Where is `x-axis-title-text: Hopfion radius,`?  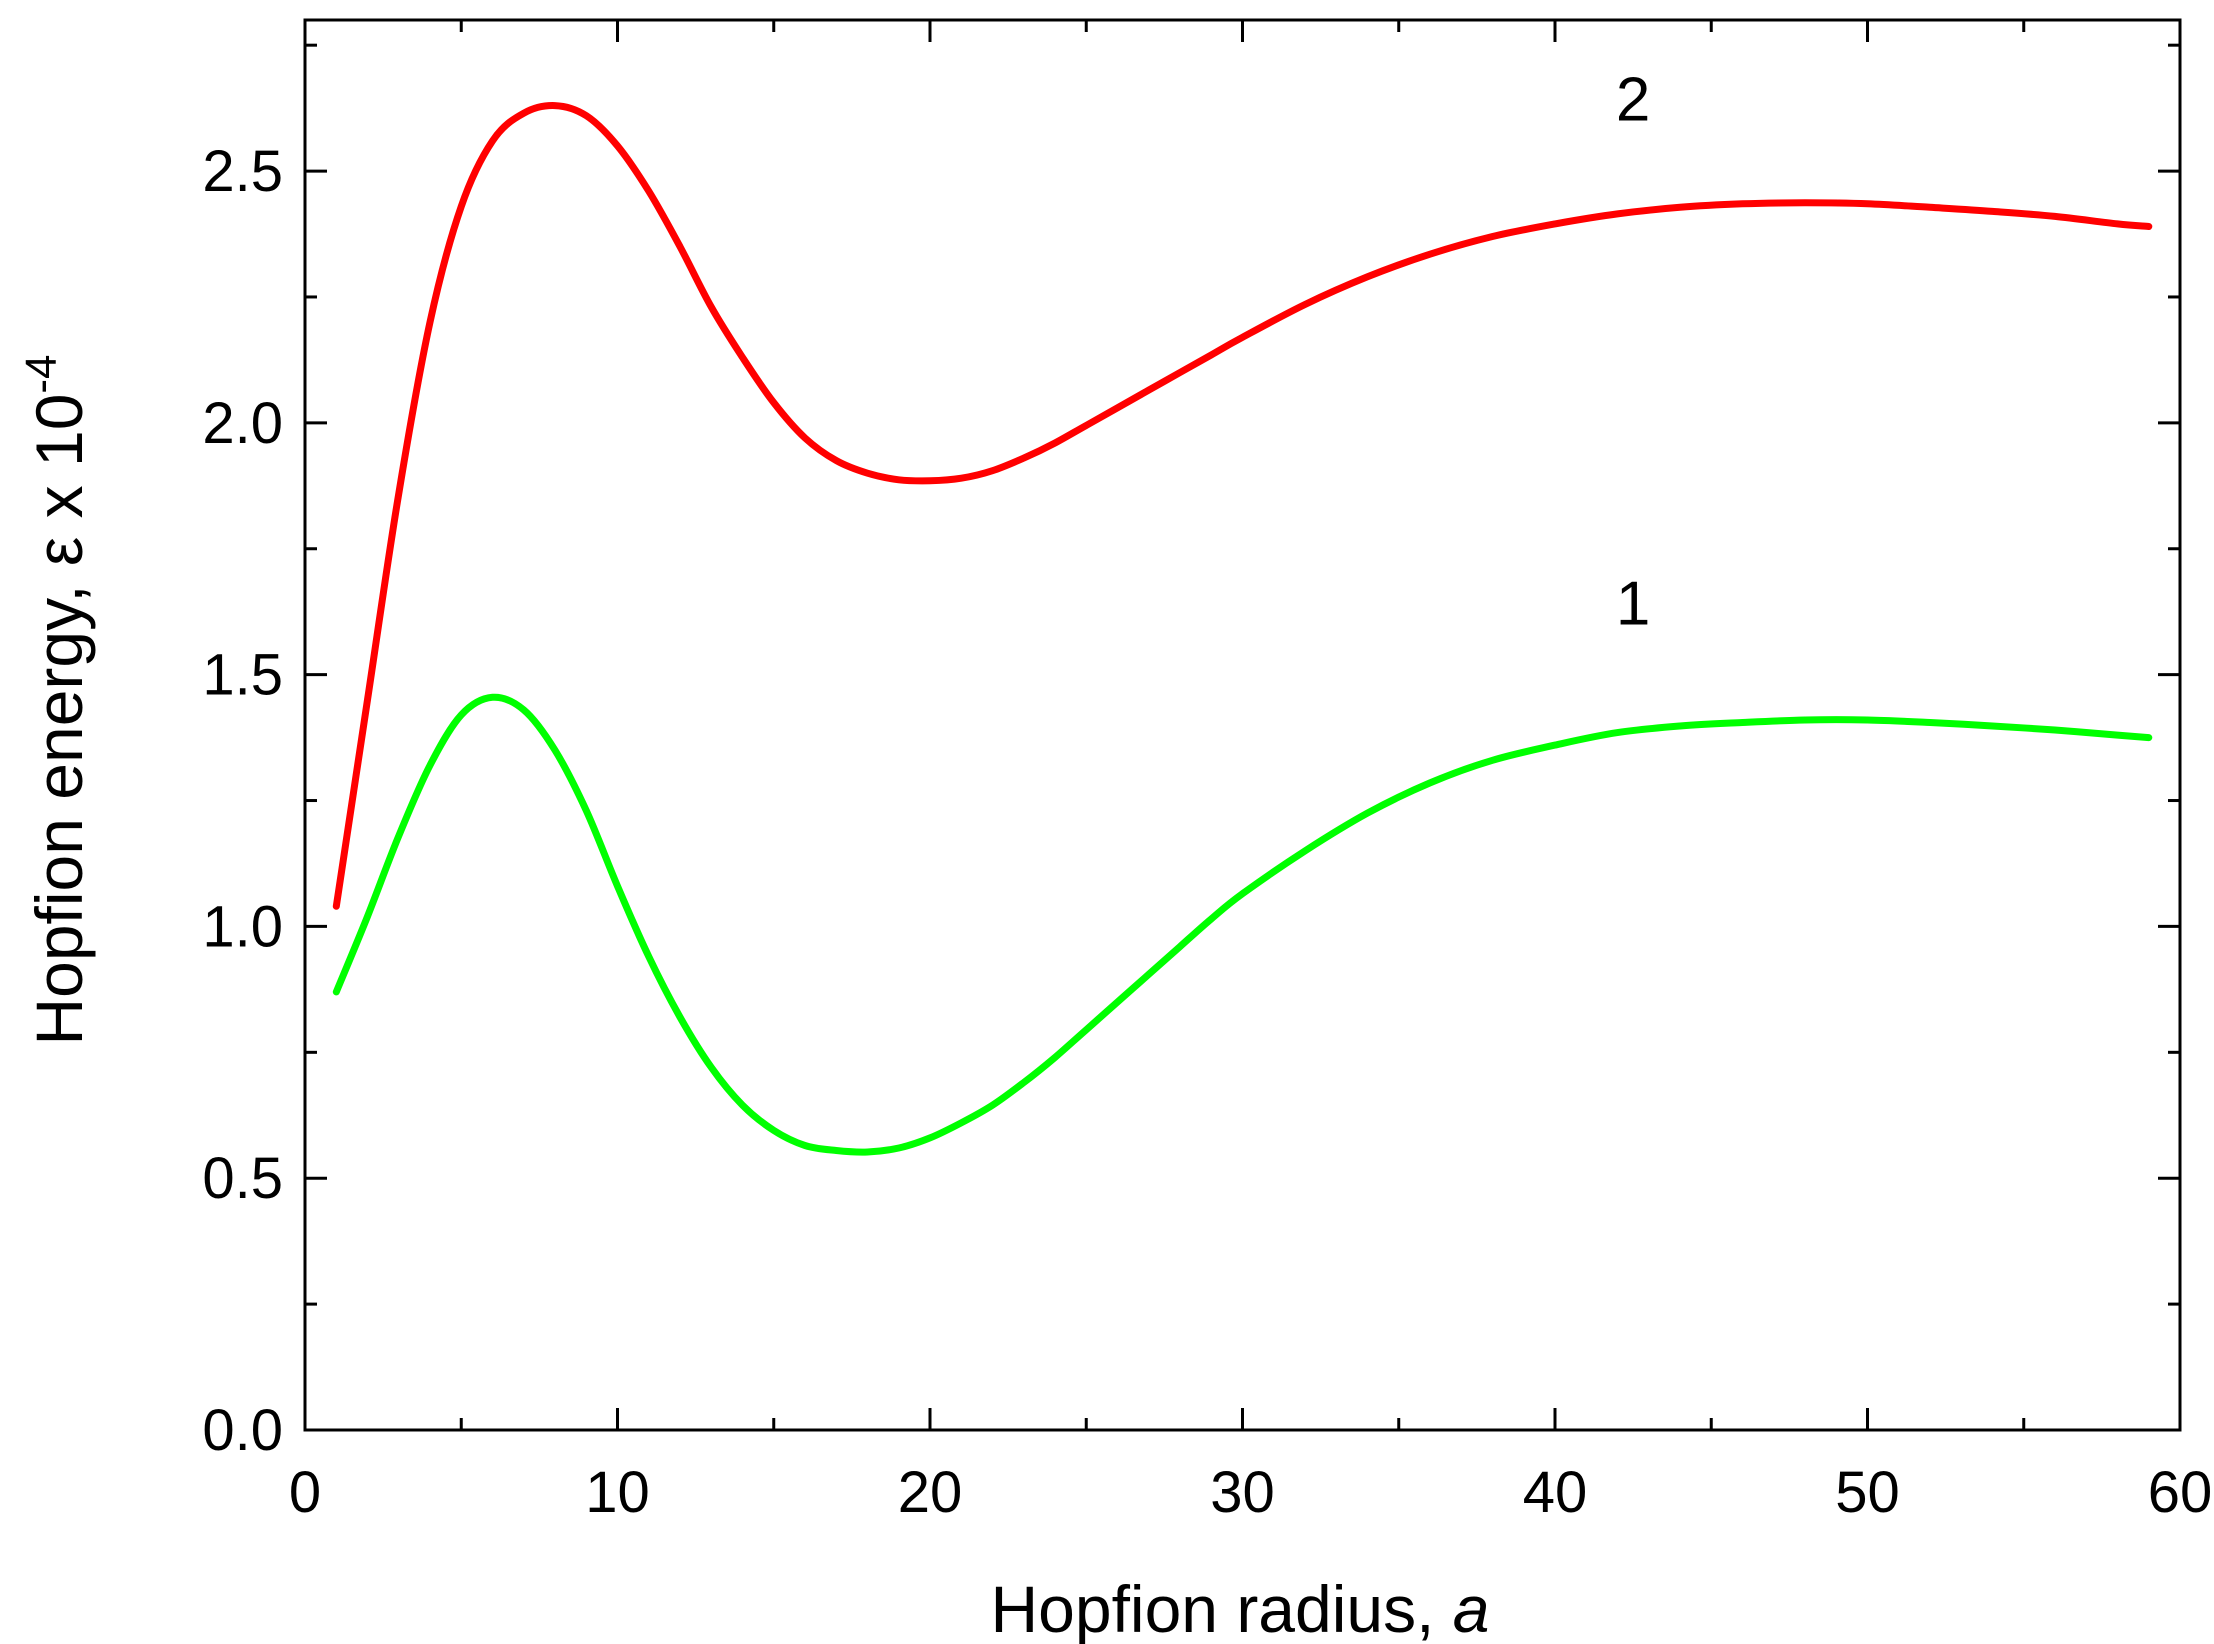
x-axis-title-text: Hopfion radius, is located at coordinates (1222, 1608).